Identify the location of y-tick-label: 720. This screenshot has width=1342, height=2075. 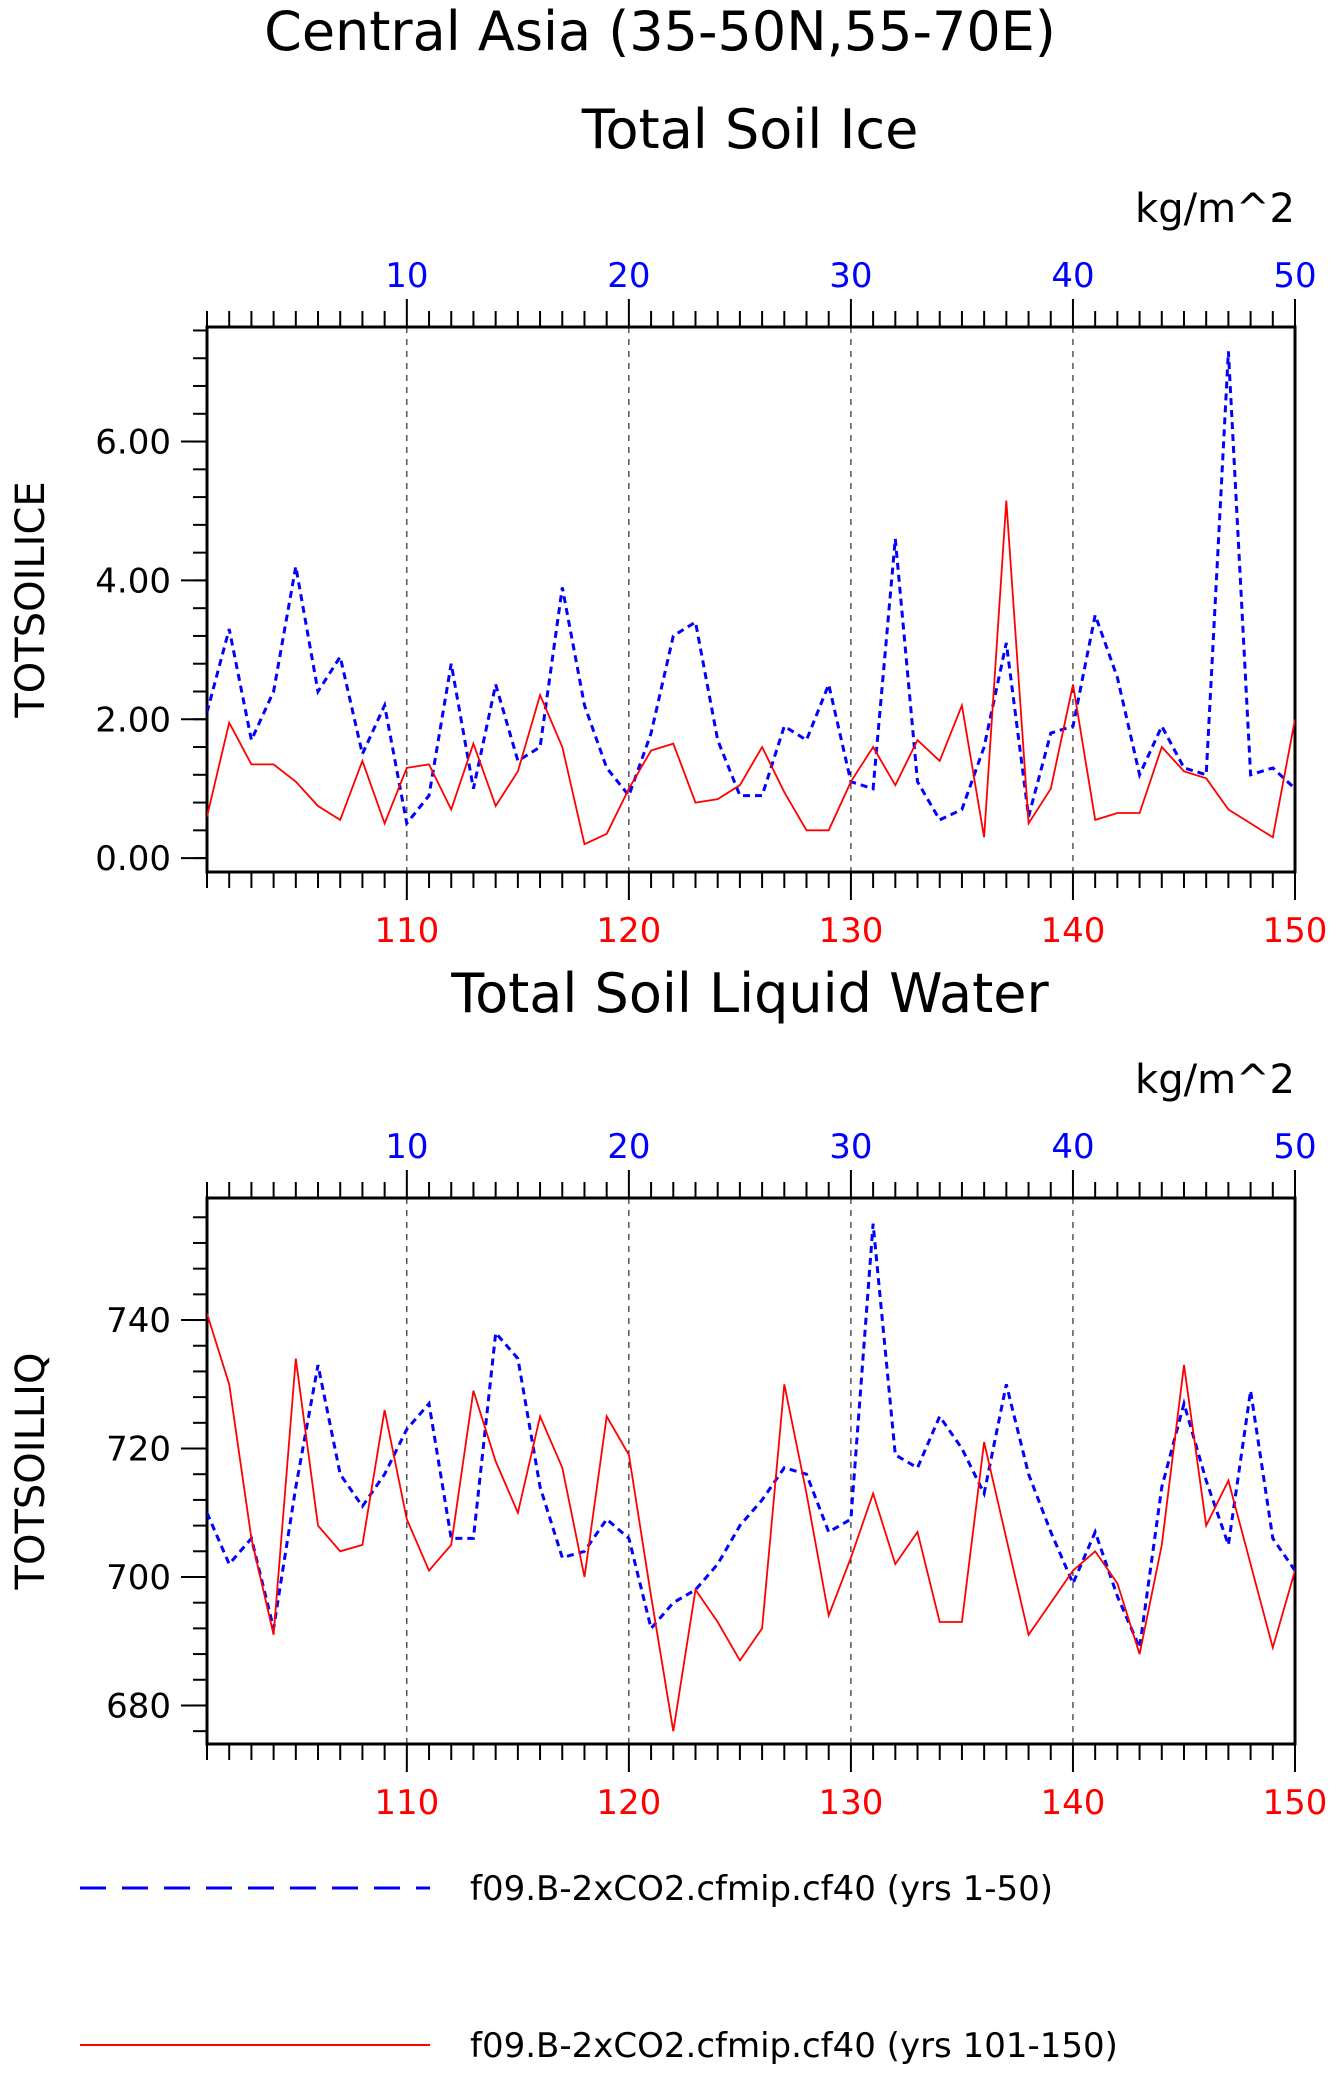
(138, 1450).